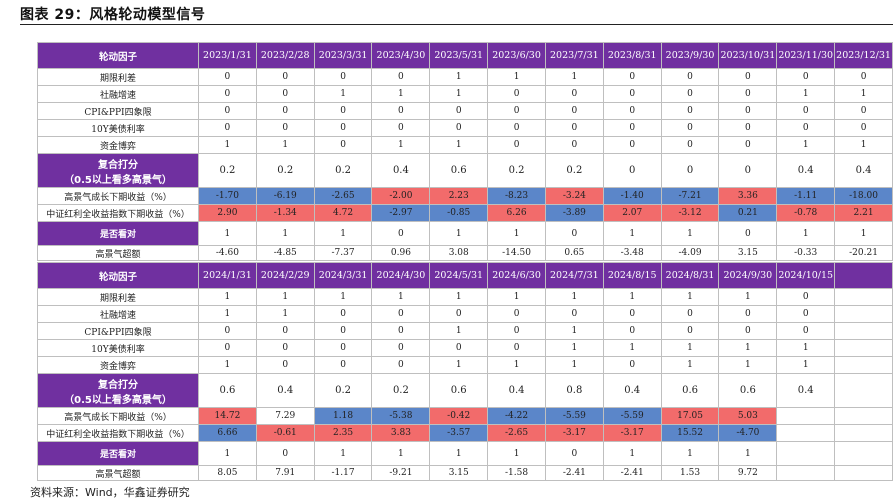 The height and width of the screenshot is (500, 896). What do you see at coordinates (574, 416) in the screenshot?
I see `value-cell: -5.59` at bounding box center [574, 416].